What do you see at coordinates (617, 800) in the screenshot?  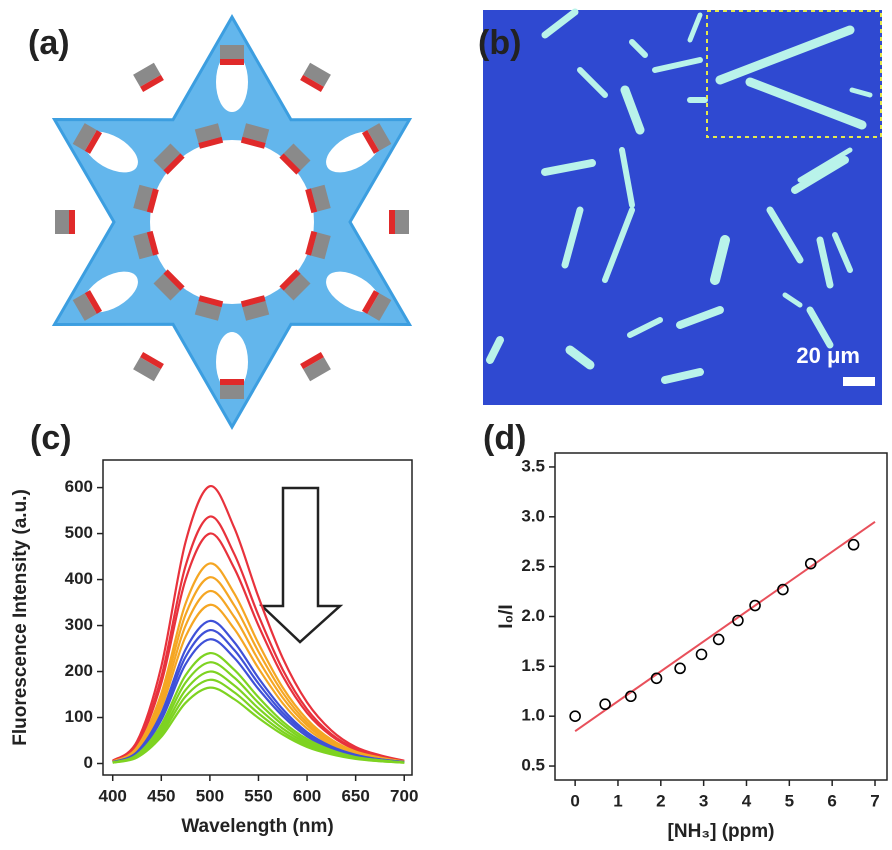 I see `x-tick-label: 1` at bounding box center [617, 800].